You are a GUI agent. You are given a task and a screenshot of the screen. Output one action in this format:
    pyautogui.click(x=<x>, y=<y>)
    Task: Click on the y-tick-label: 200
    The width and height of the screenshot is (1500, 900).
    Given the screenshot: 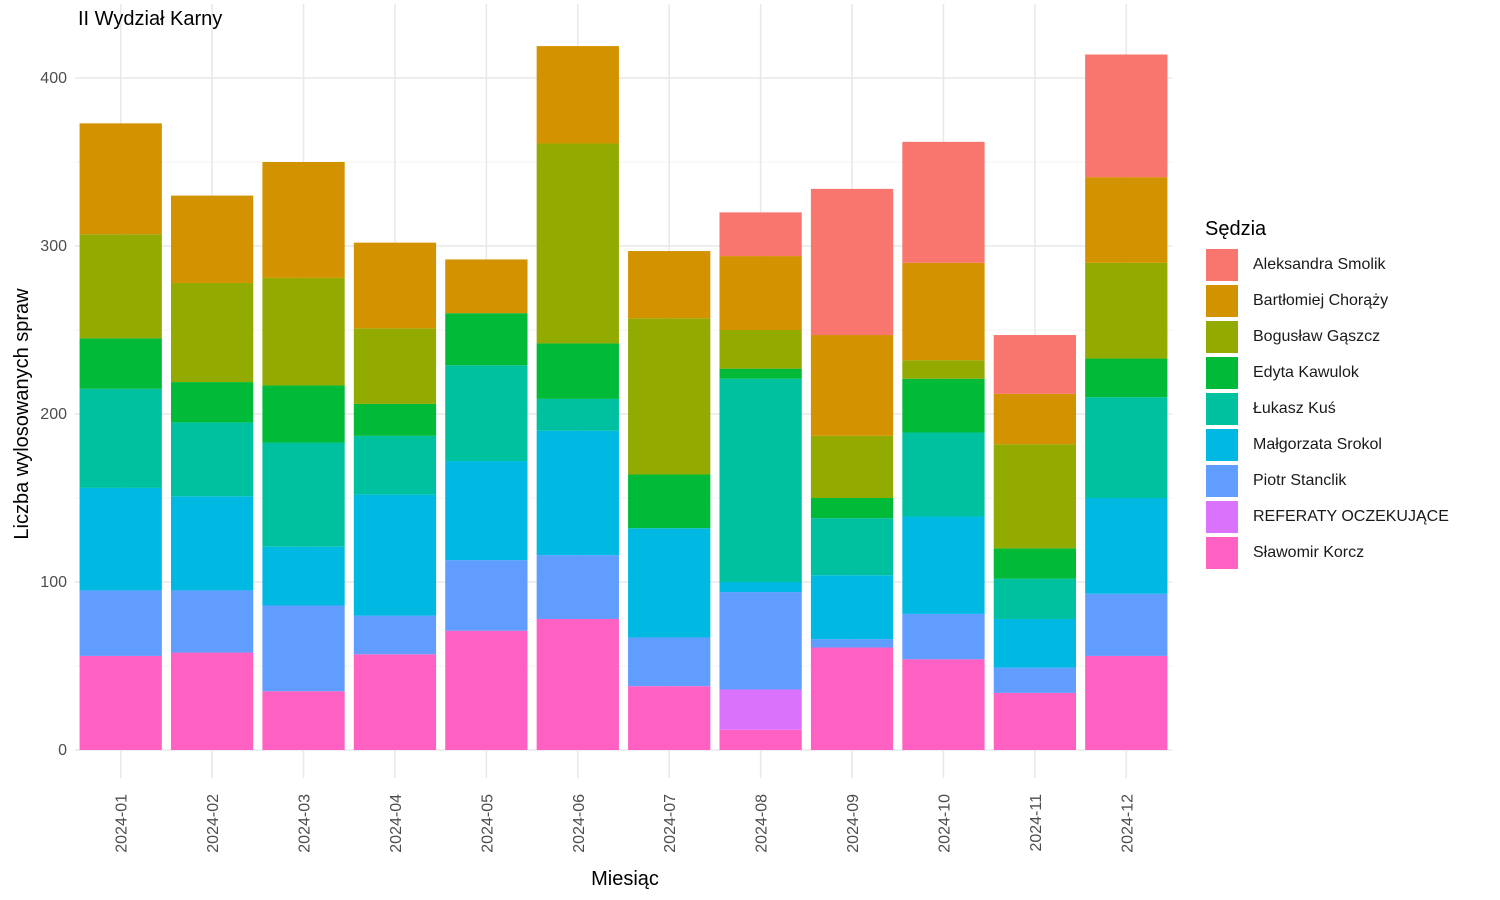 What is the action you would take?
    pyautogui.click(x=53, y=414)
    